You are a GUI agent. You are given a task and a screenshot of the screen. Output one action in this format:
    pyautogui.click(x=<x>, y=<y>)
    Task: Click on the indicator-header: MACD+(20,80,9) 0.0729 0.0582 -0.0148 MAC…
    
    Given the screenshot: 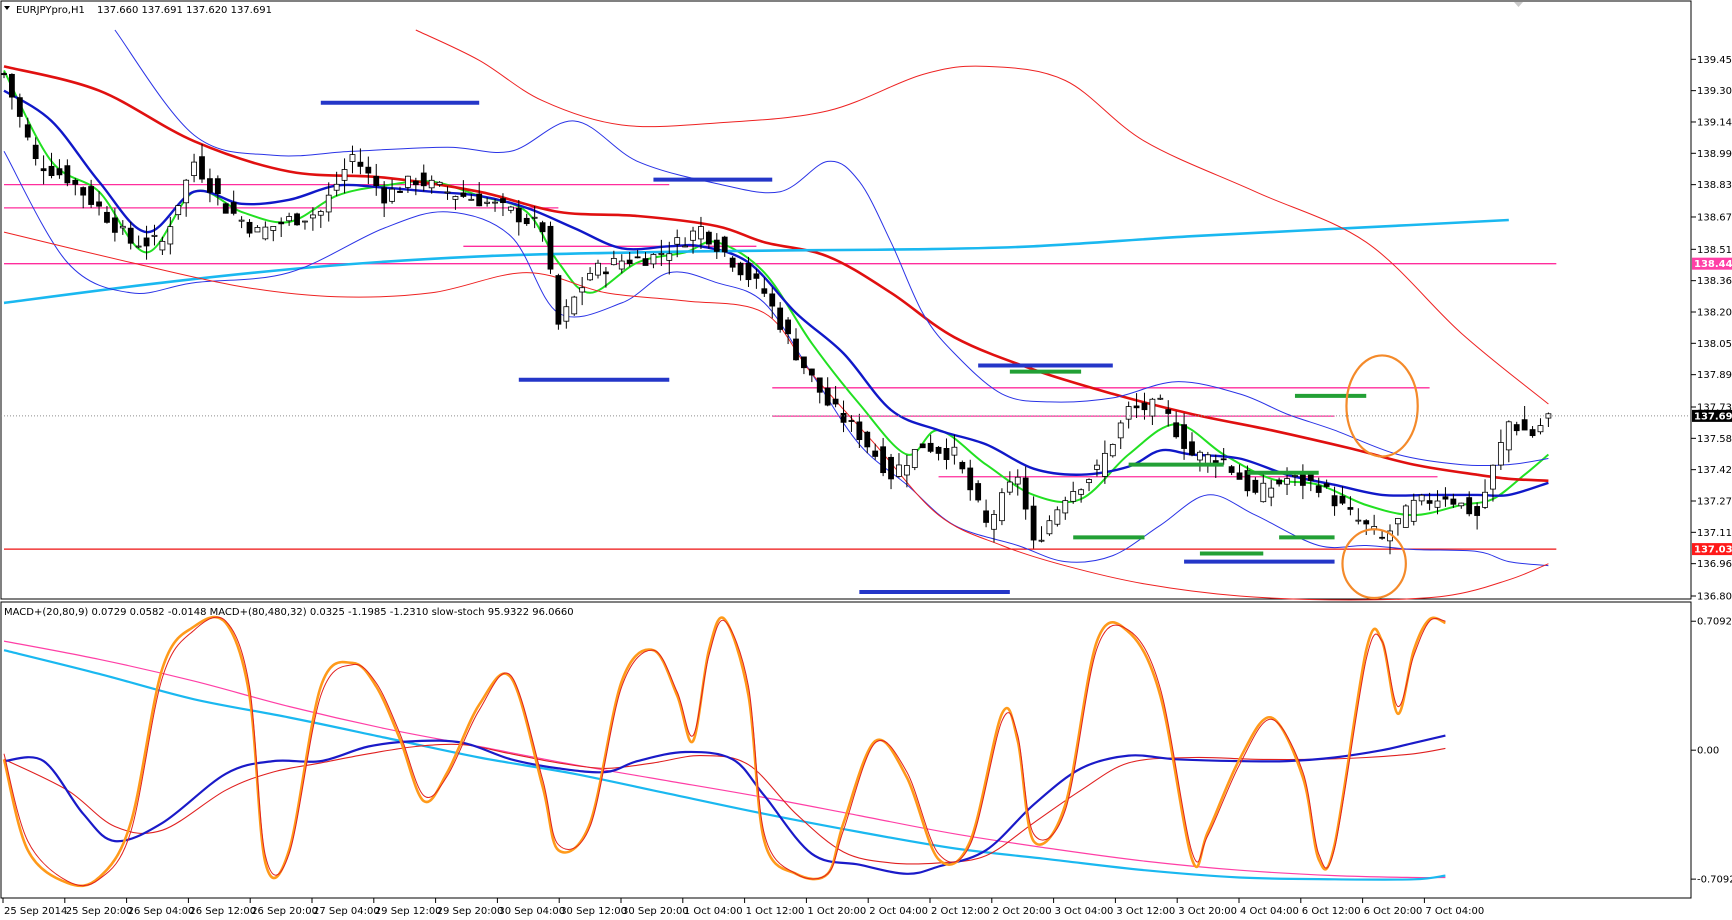 What is the action you would take?
    pyautogui.click(x=289, y=612)
    